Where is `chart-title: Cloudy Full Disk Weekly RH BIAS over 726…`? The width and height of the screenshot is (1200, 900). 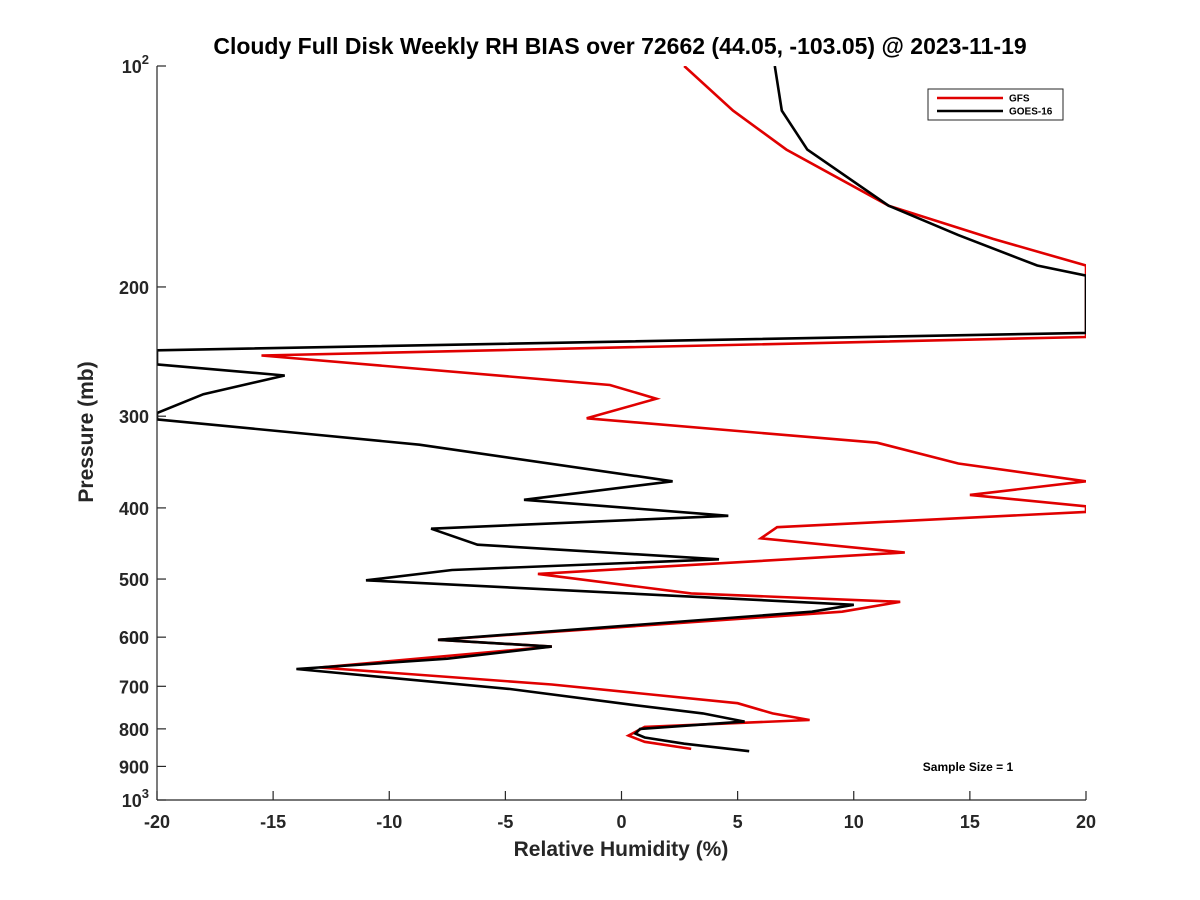 chart-title: Cloudy Full Disk Weekly RH BIAS over 726… is located at coordinates (619, 46).